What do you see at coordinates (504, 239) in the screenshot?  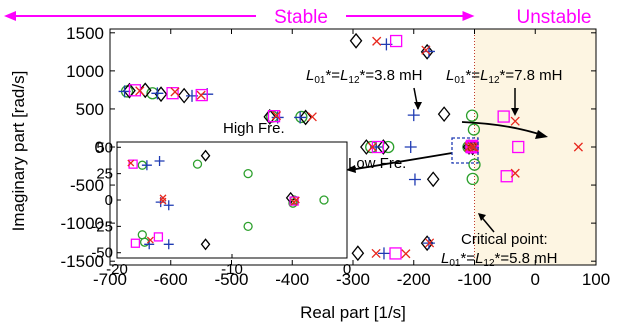 I see `critical-point-label: Critical point:` at bounding box center [504, 239].